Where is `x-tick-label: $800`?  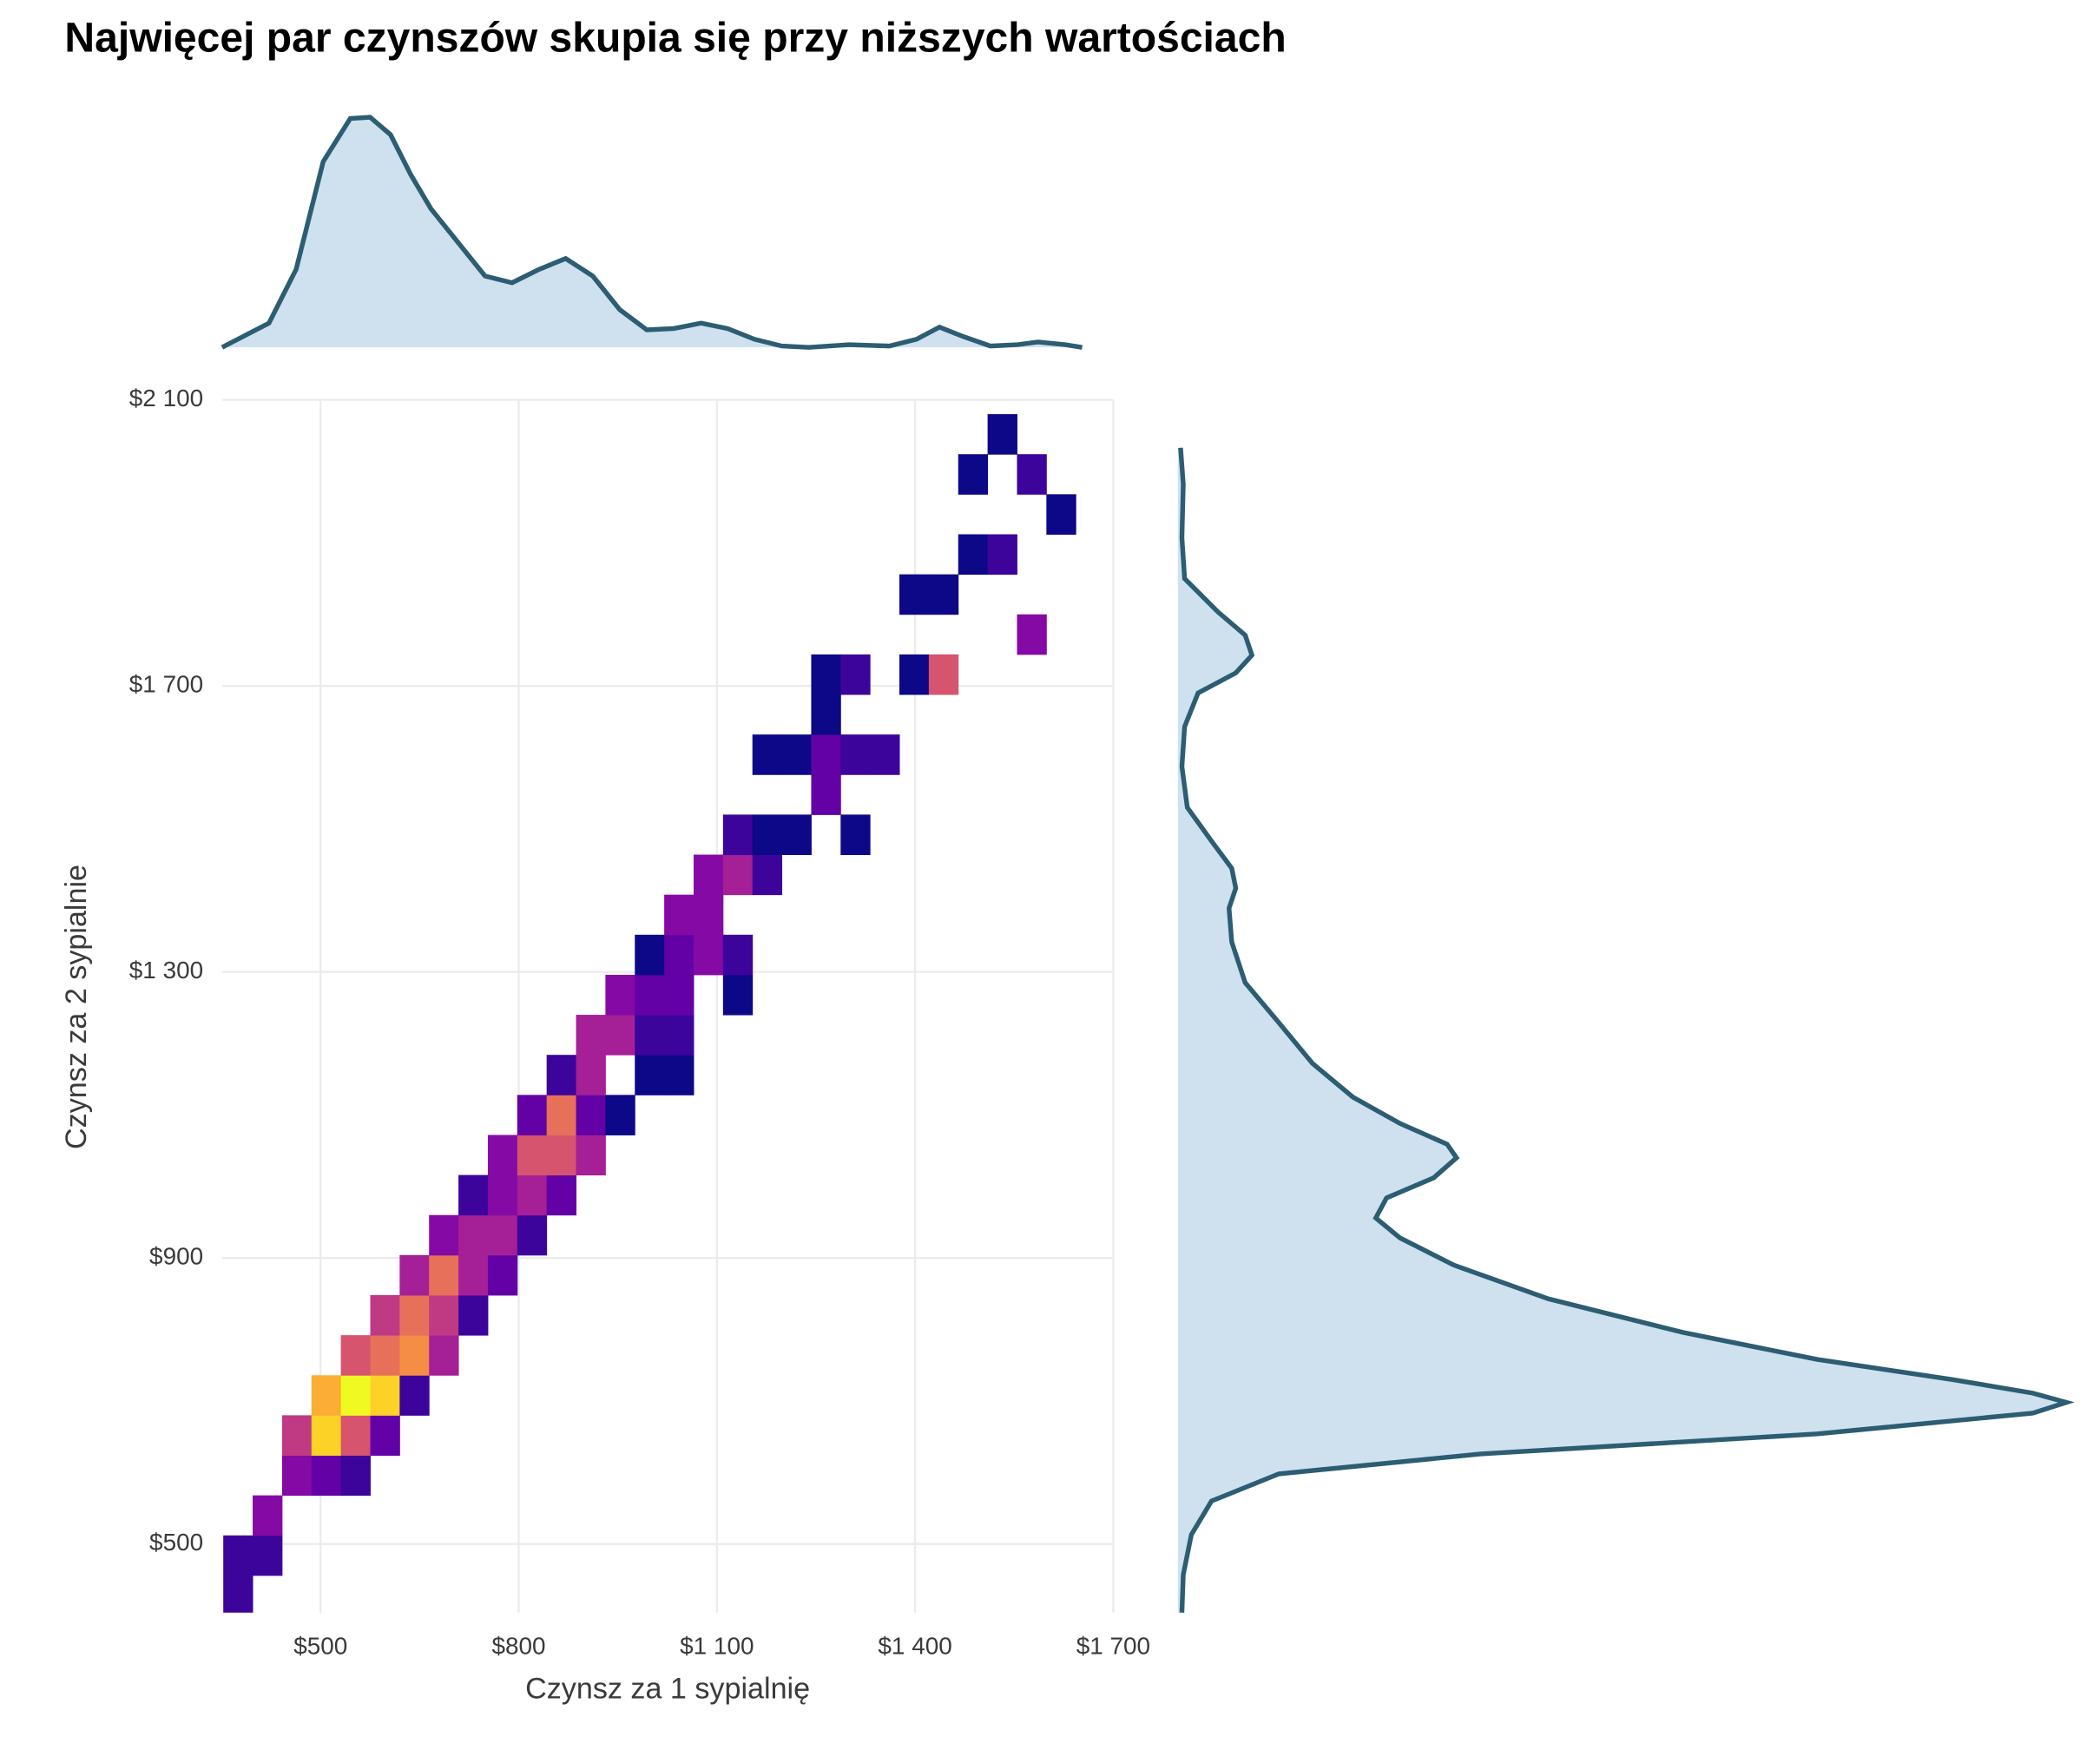
x-tick-label: $800 is located at coordinates (518, 1645).